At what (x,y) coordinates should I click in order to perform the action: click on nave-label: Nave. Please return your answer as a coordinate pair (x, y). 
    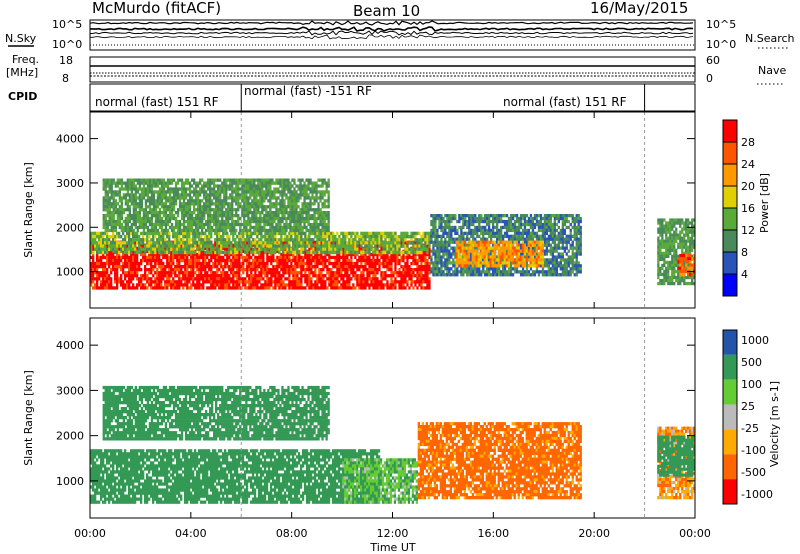
    Looking at the image, I should click on (772, 70).